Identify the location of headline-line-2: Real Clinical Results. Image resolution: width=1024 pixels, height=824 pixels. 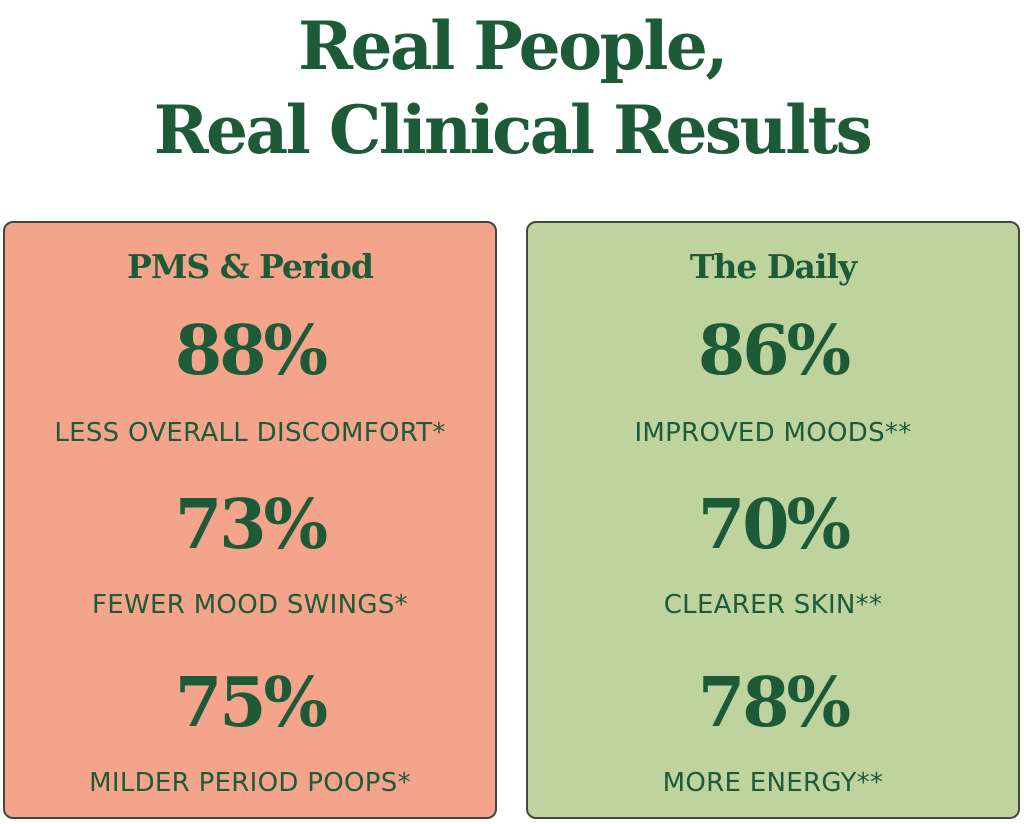
(513, 130).